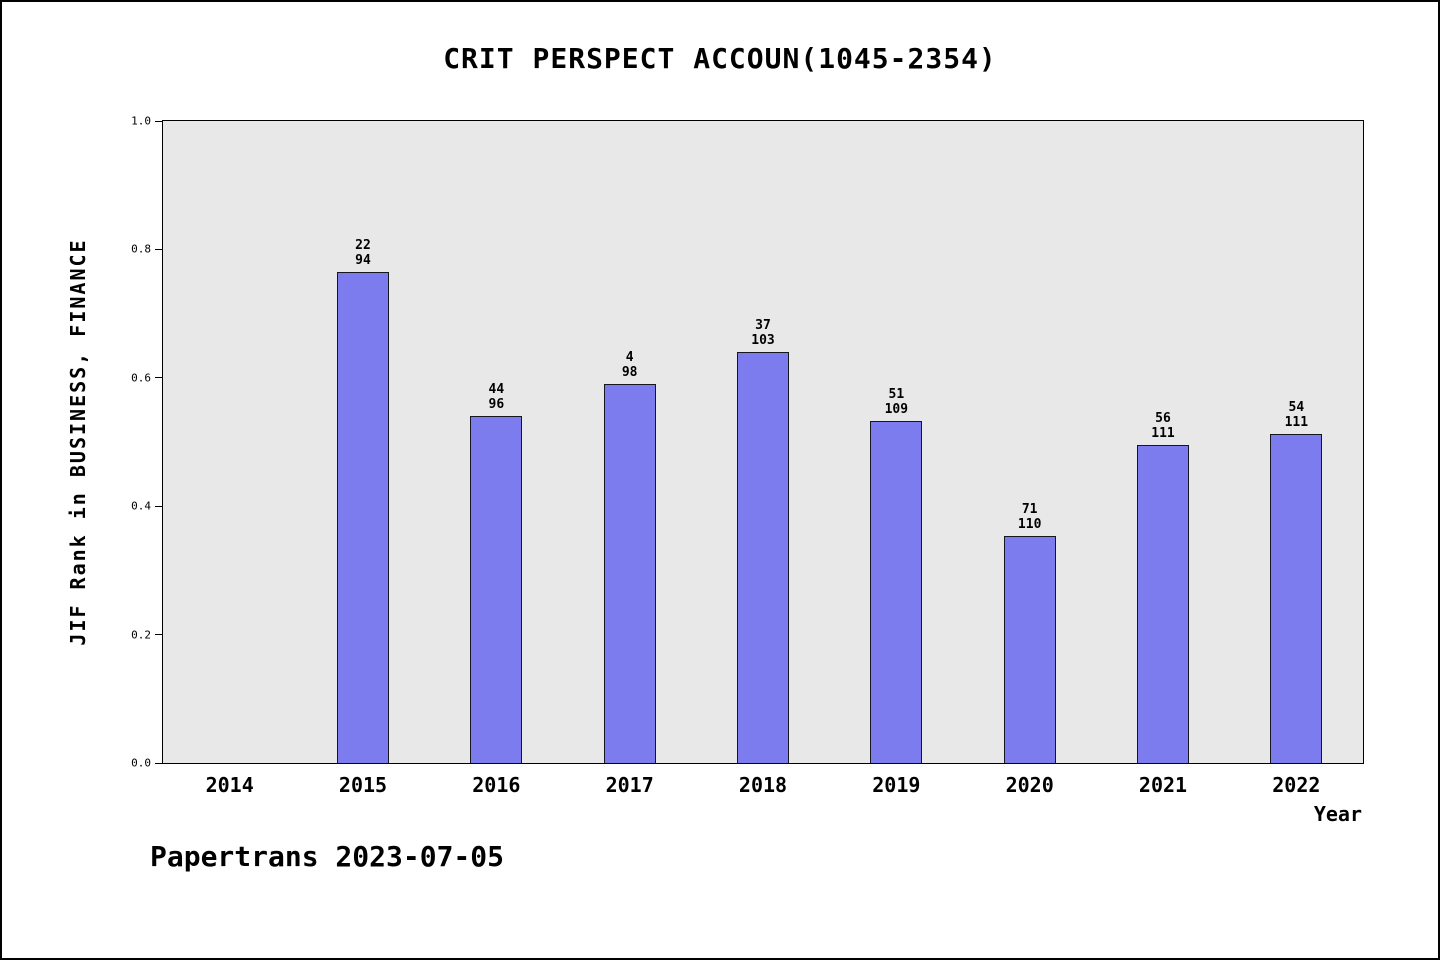 The image size is (1440, 960). I want to click on bar-total-value: 110, so click(1029, 524).